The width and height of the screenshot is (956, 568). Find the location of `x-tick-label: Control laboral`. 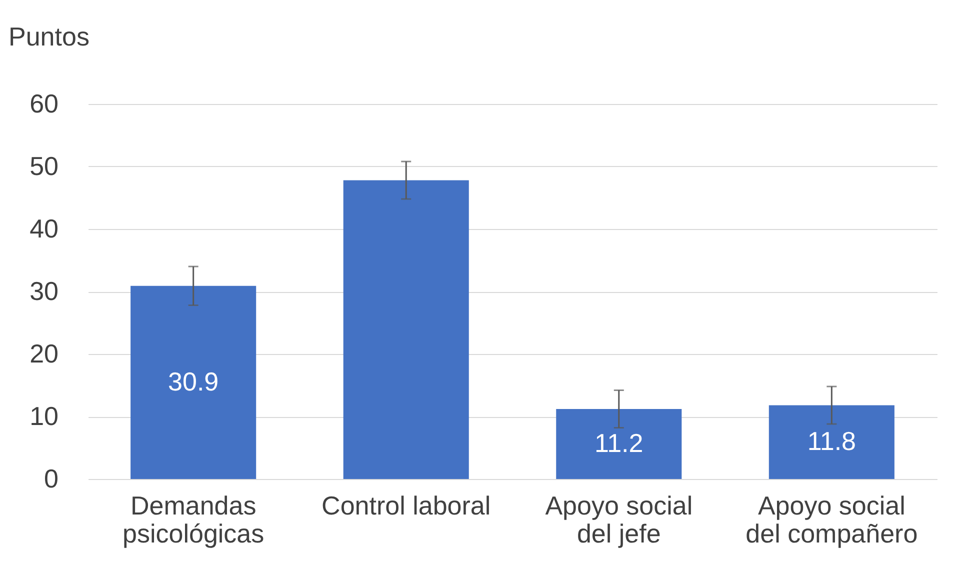

x-tick-label: Control laboral is located at coordinates (406, 505).